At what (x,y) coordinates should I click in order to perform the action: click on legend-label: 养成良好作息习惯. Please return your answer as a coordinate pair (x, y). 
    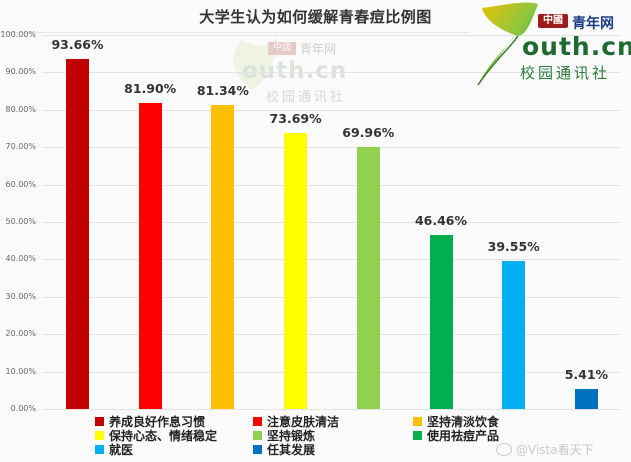
    Looking at the image, I should click on (157, 422).